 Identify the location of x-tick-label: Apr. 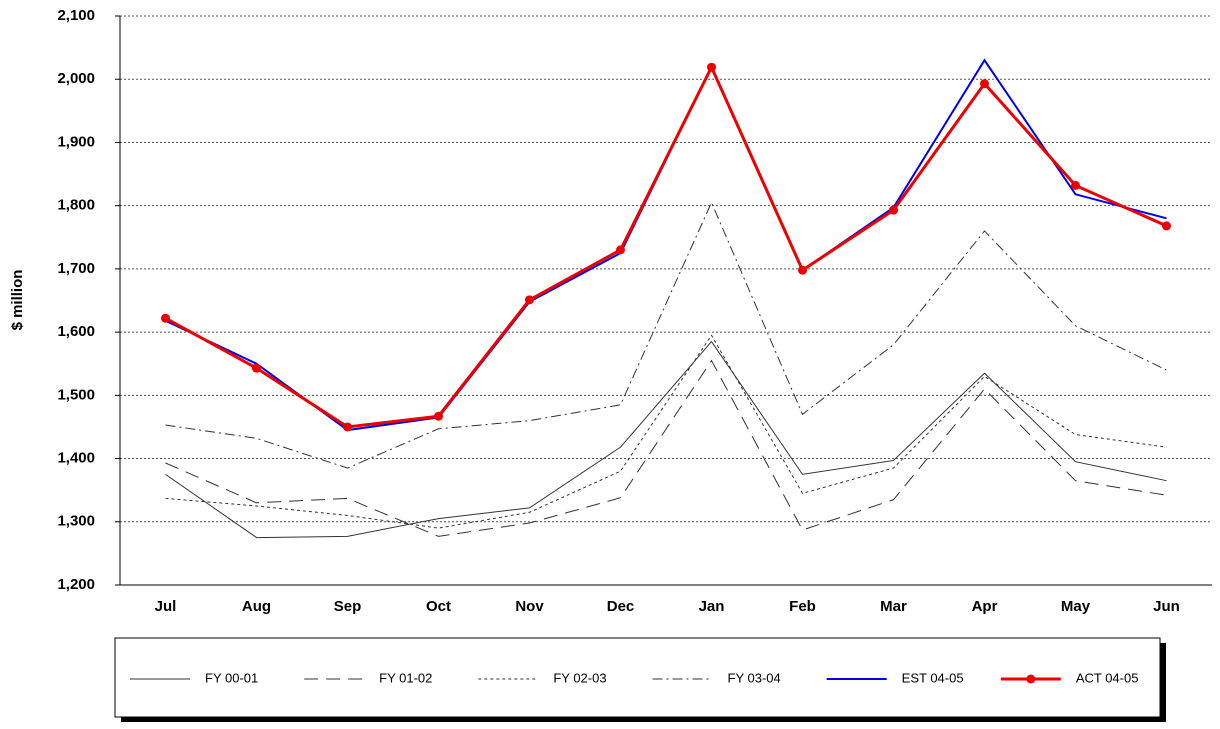
(985, 606).